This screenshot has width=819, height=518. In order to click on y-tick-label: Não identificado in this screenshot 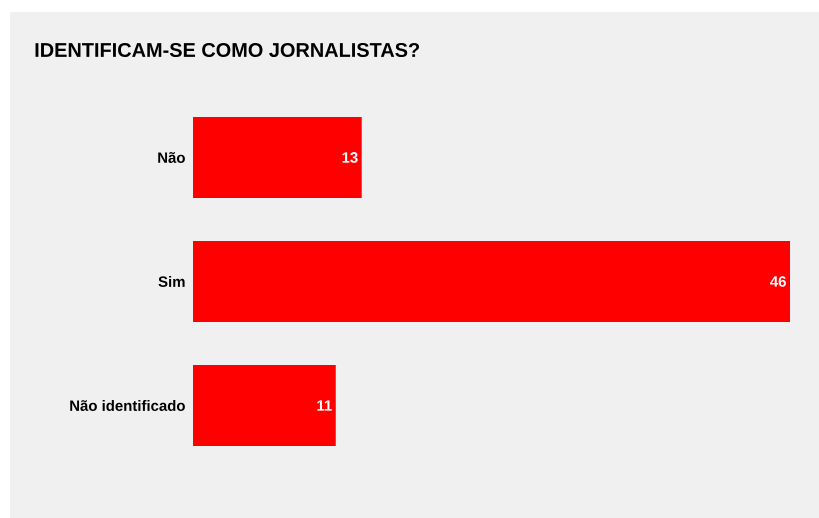, I will do `click(127, 405)`.